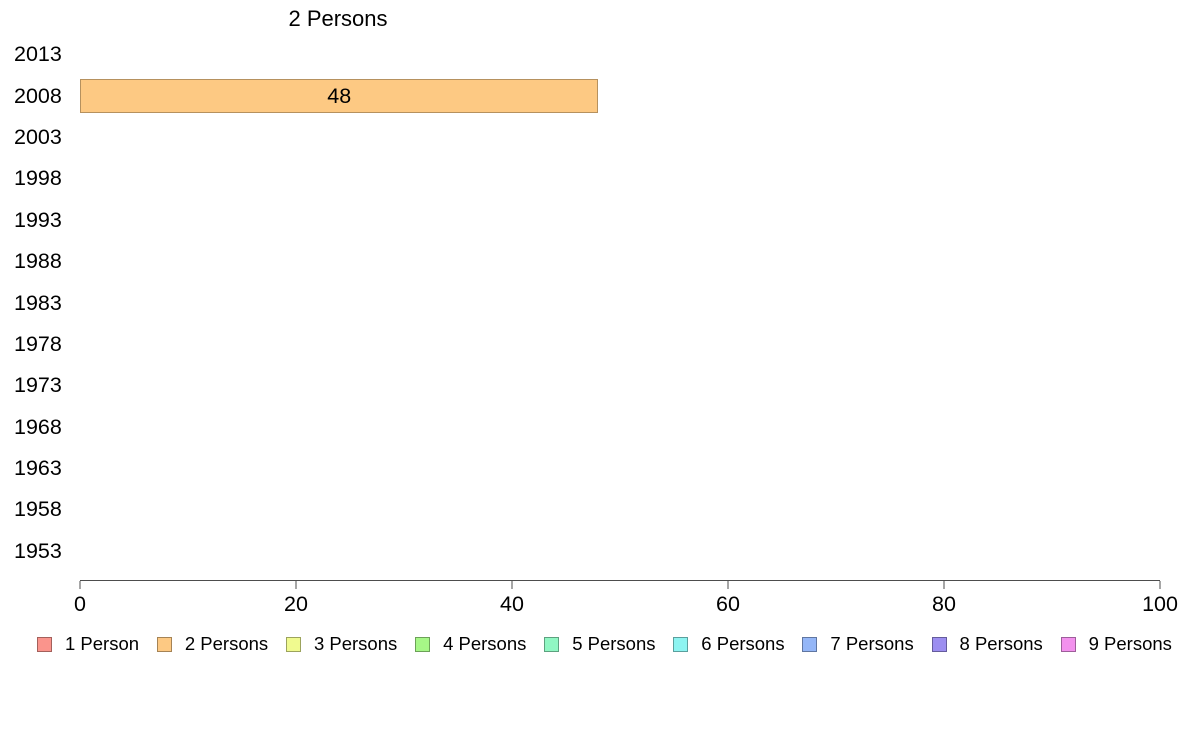 This screenshot has width=1188, height=736. I want to click on chart-row: 1973, so click(580, 385).